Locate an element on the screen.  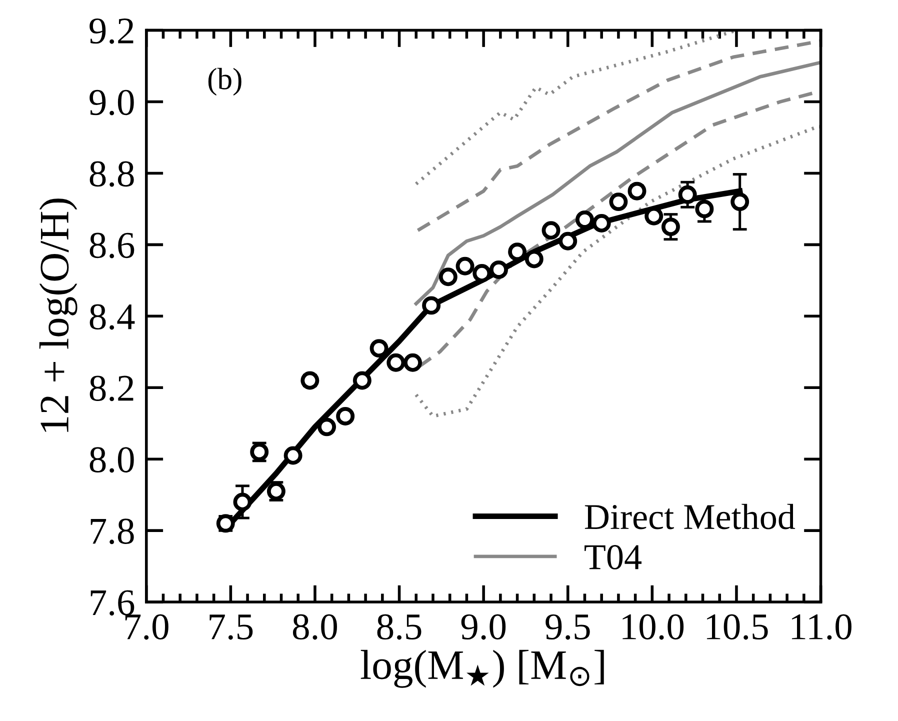
x-tick-label: 11.0 is located at coordinates (822, 627).